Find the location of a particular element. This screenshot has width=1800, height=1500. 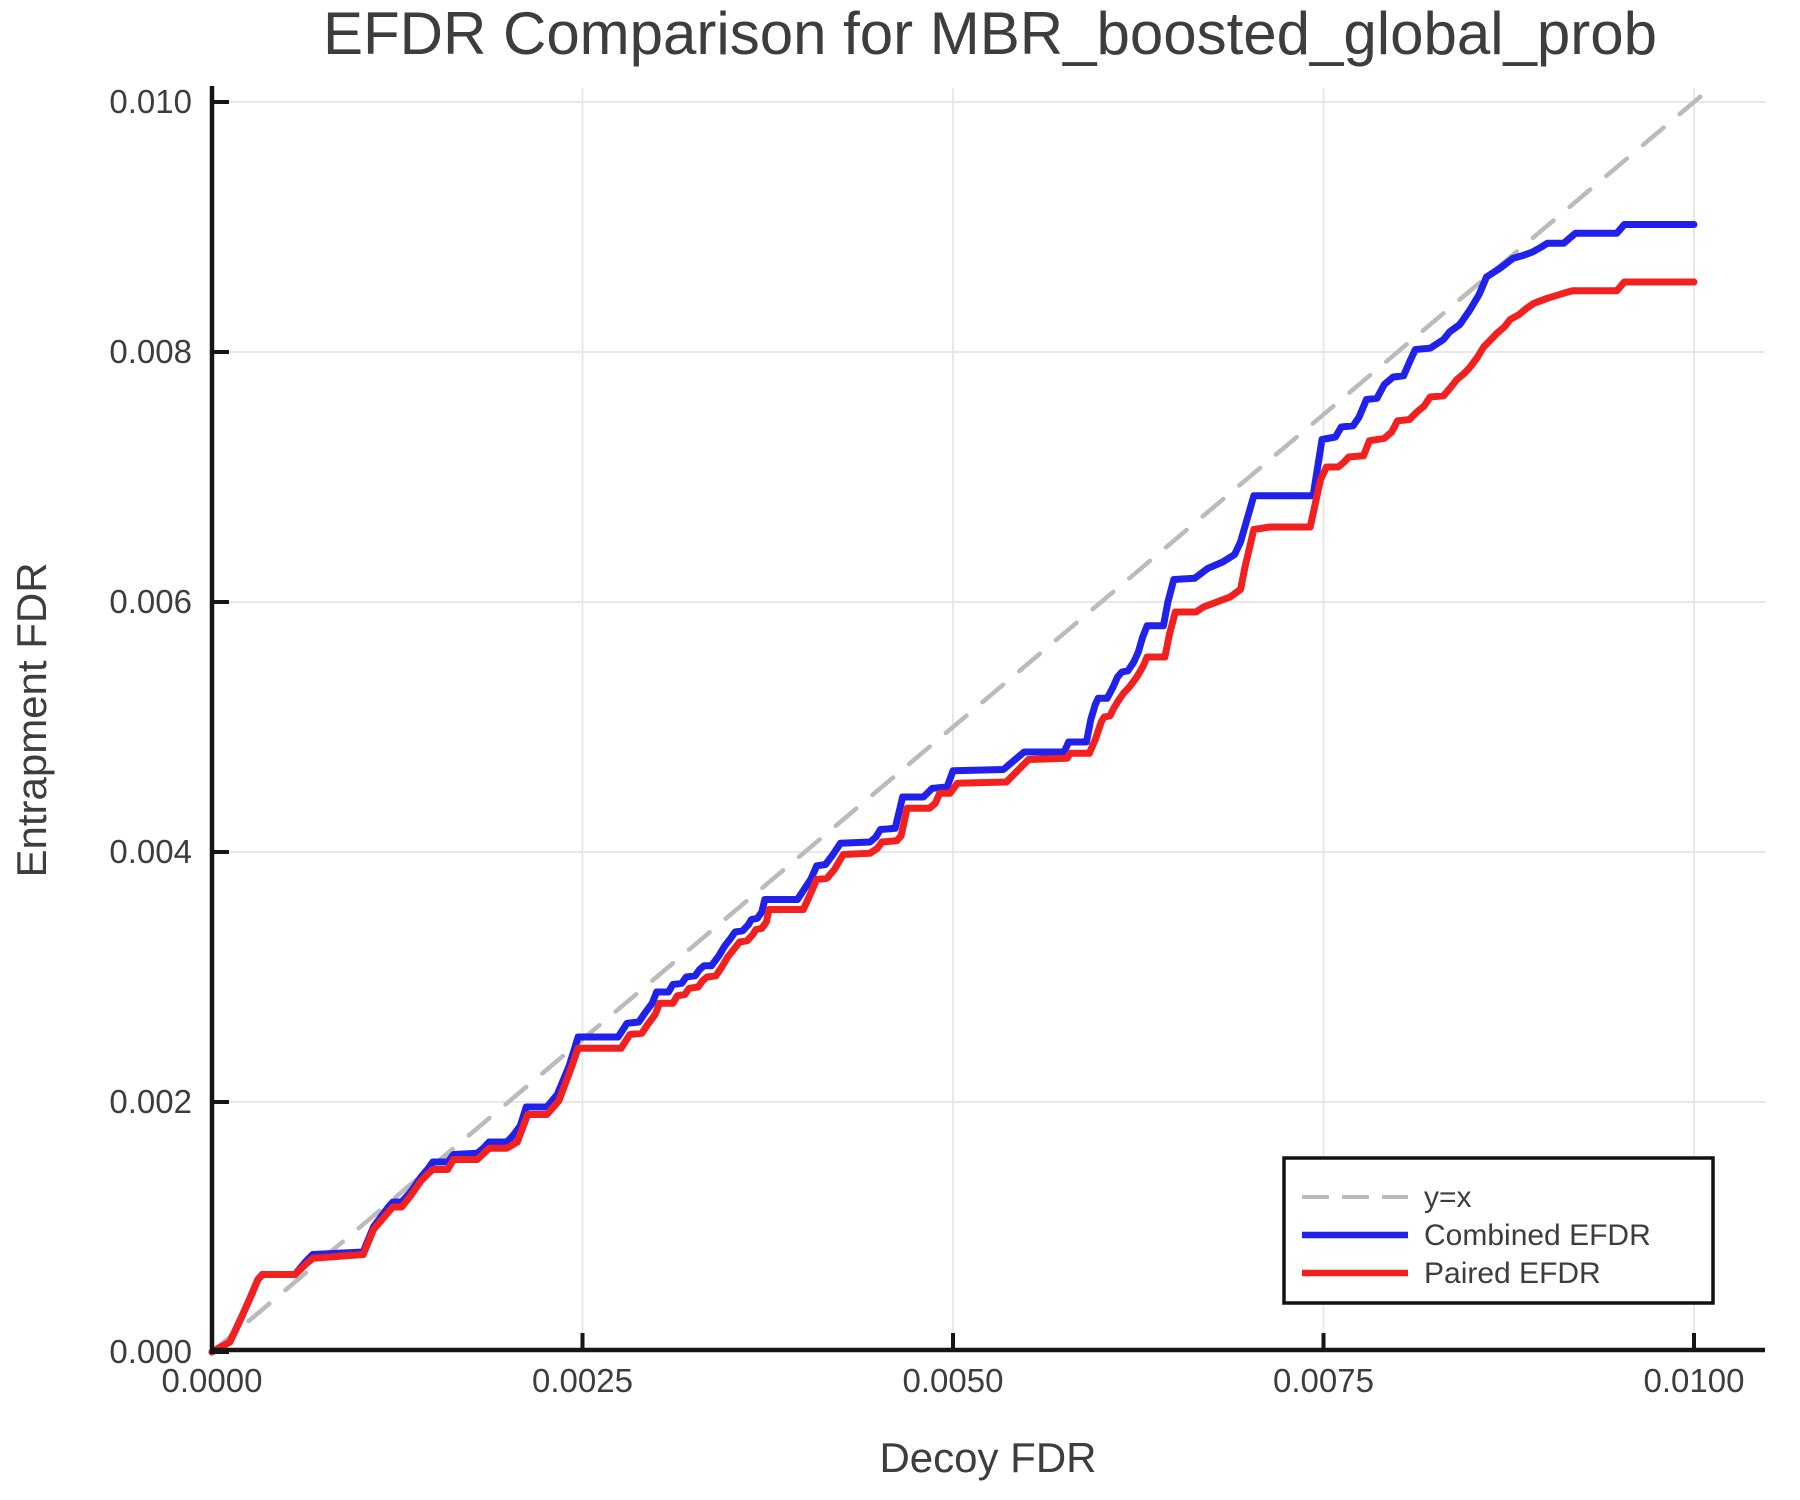

y-tick-label: 0.002 is located at coordinates (150, 1101).